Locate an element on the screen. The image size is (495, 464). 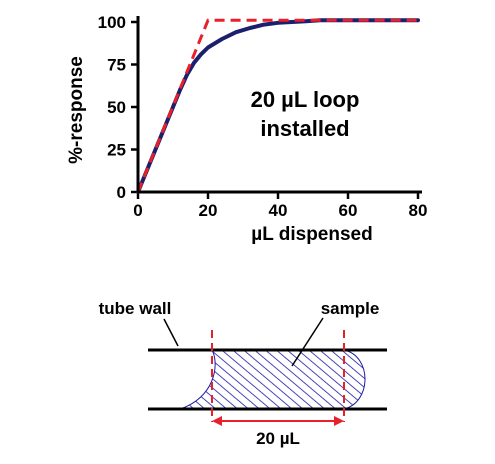
tube-wall-label: tube wall is located at coordinates (135, 308).